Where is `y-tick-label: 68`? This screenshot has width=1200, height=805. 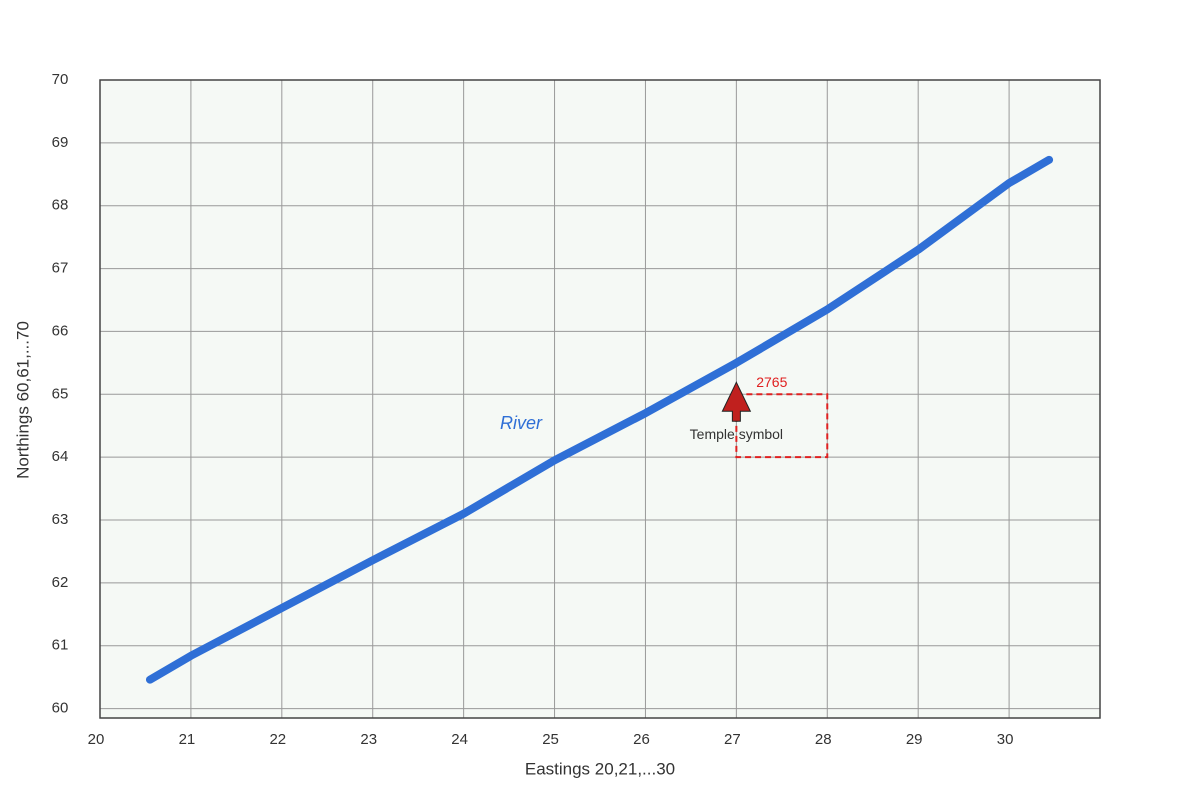 y-tick-label: 68 is located at coordinates (60, 205).